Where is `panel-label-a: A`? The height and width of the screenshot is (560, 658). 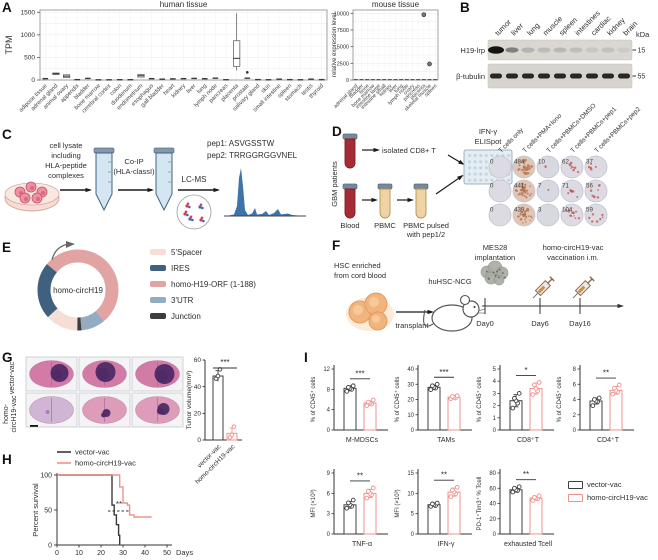 panel-label-a: A is located at coordinates (7, 7).